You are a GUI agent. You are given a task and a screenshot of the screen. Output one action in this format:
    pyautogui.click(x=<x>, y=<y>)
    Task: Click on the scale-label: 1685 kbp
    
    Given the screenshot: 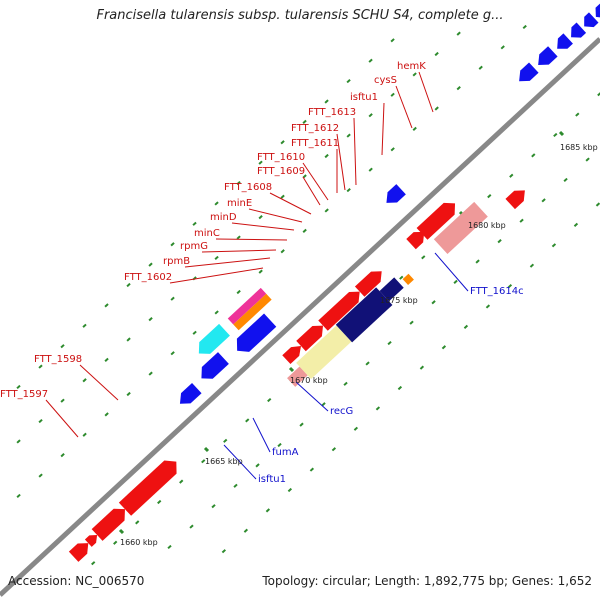 What is the action you would take?
    pyautogui.click(x=579, y=147)
    